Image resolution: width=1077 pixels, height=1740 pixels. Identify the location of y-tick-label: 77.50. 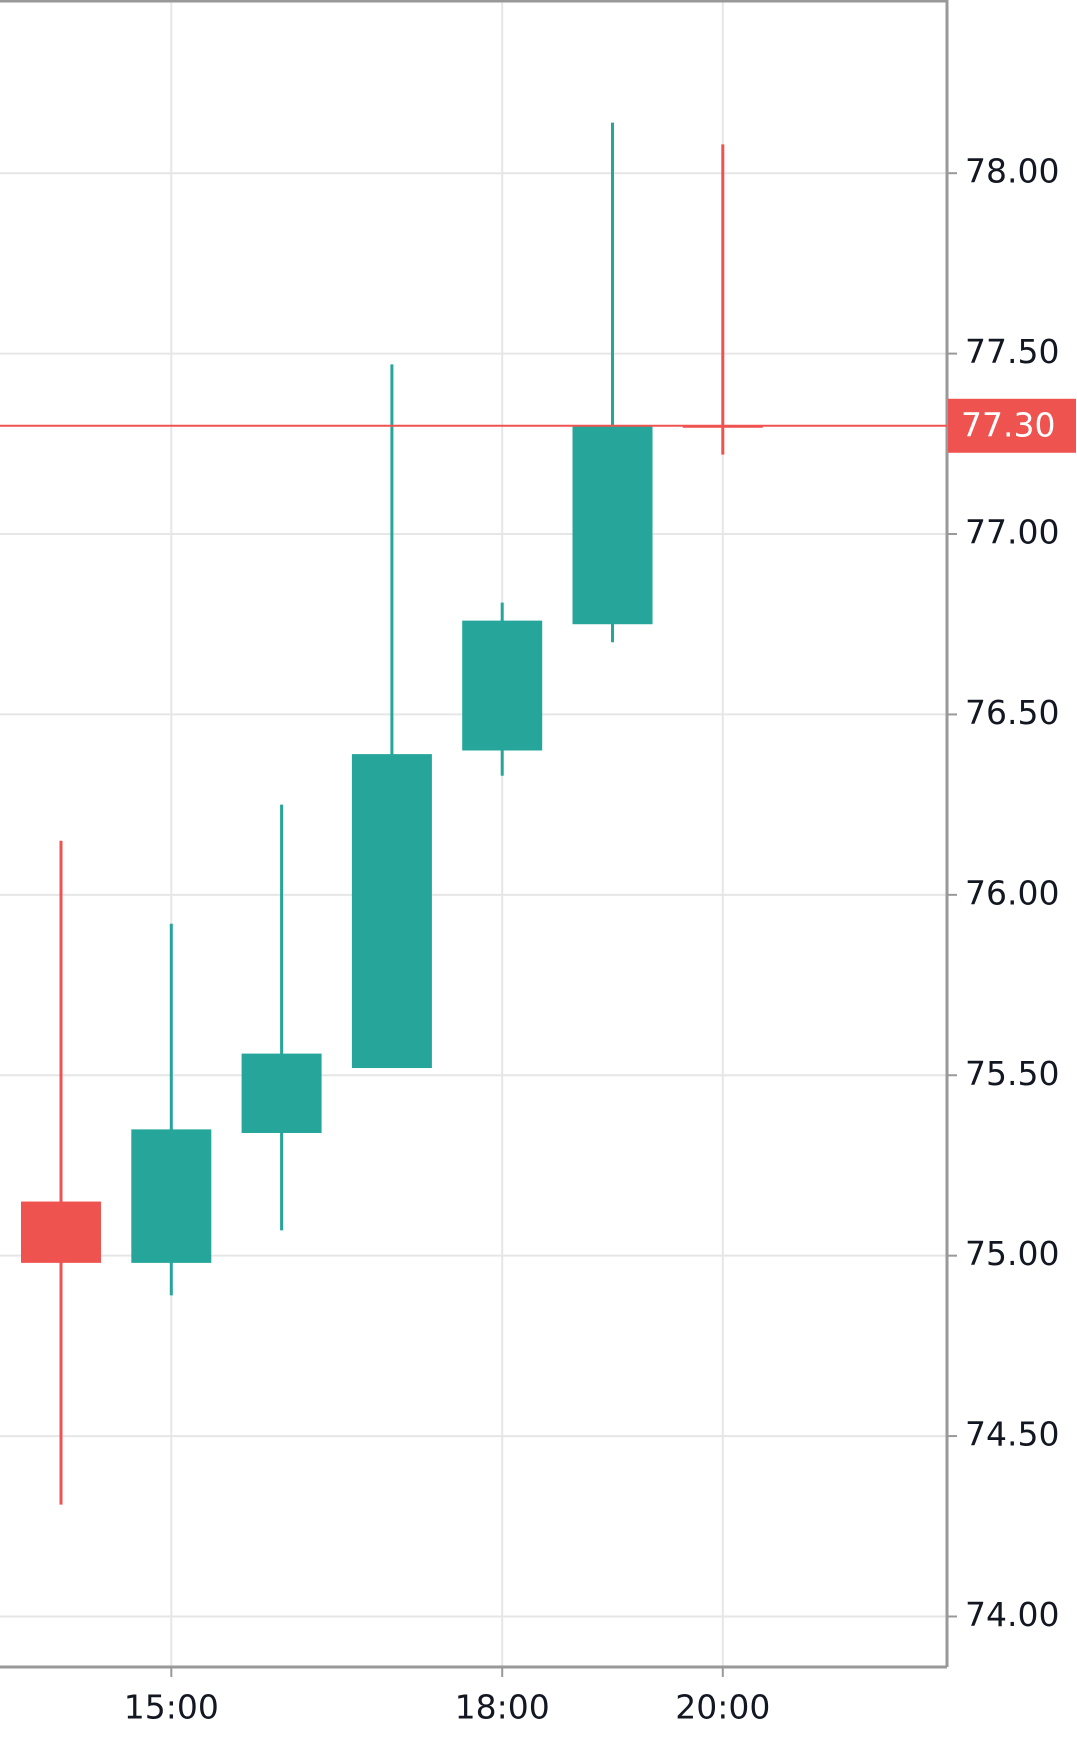
(1012, 351).